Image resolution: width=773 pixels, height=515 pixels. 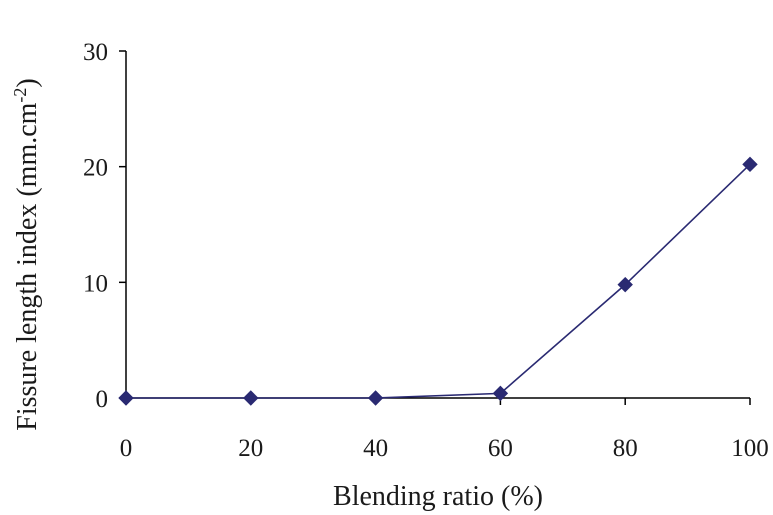 I want to click on y-axis-title-main: Fissure length index (mm.cm, so click(x=27, y=266).